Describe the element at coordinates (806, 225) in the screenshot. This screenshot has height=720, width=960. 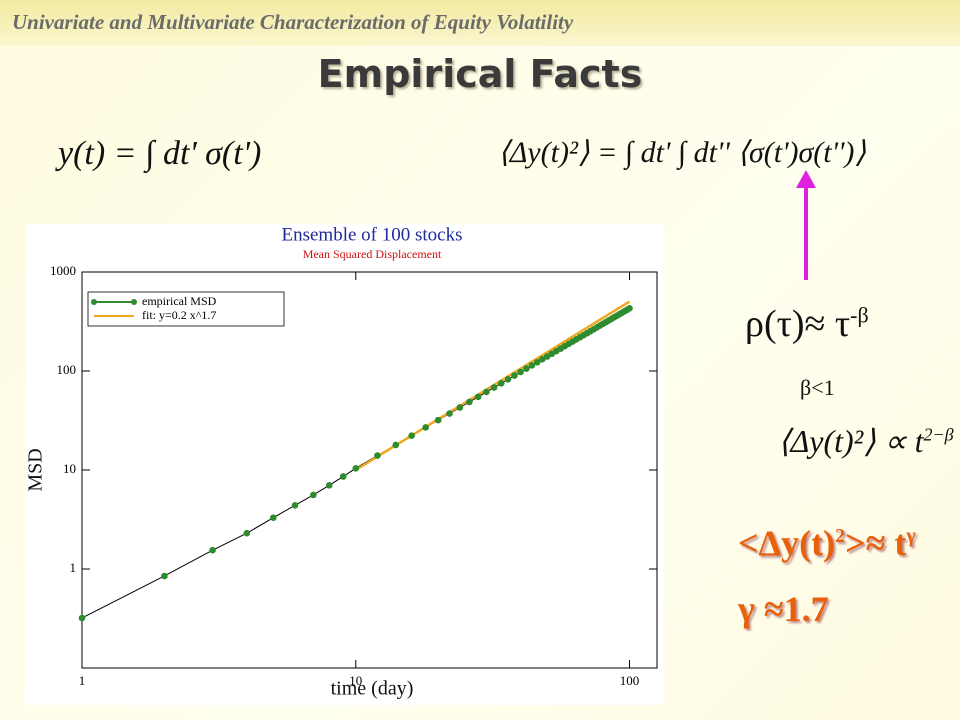
I see `arrow` at that location.